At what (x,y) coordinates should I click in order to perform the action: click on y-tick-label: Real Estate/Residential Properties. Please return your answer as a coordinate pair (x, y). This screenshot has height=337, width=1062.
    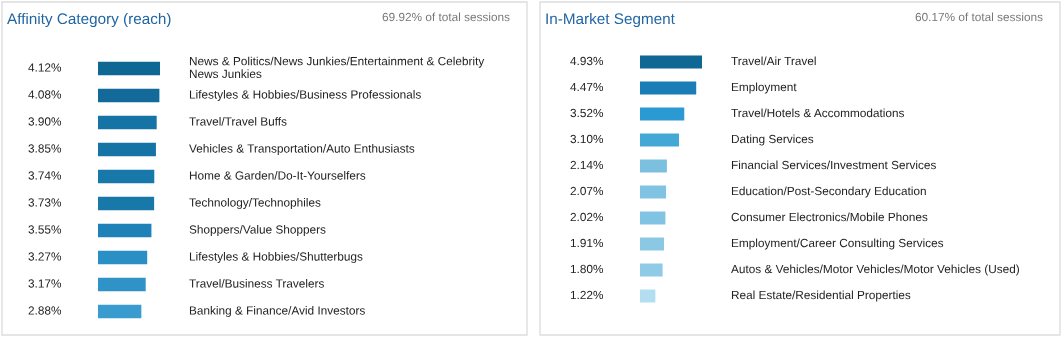
    Looking at the image, I should click on (821, 296).